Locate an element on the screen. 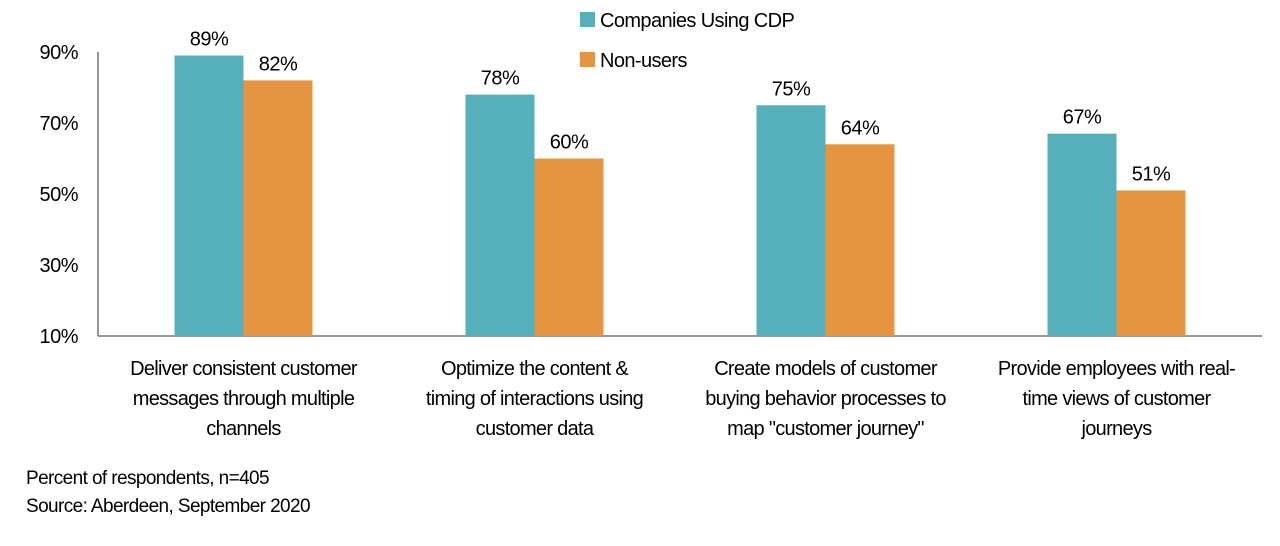  category-label: Create models of customer is located at coordinates (826, 369).